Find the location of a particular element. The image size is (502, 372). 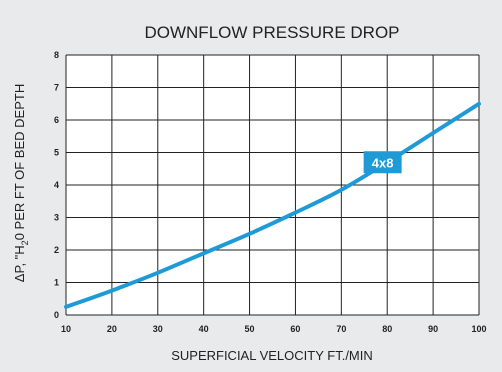

annotation-layer: 4x8 is located at coordinates (382, 162).